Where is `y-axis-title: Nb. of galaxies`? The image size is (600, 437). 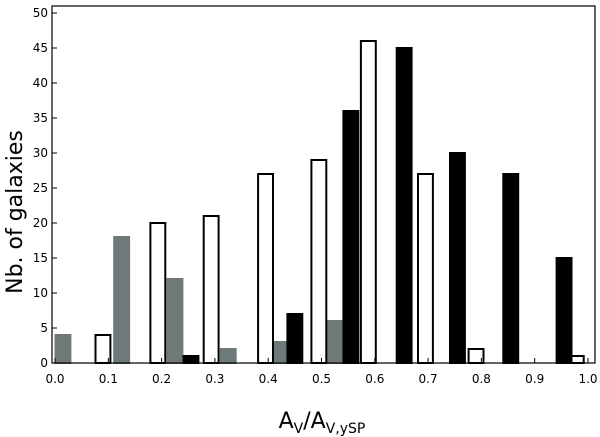
y-axis-title: Nb. of galaxies is located at coordinates (15, 212).